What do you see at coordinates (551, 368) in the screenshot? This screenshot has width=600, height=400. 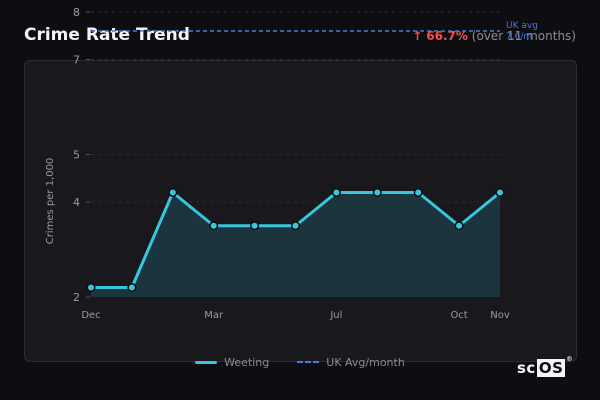 I see `brand-name-boxed: OS` at bounding box center [551, 368].